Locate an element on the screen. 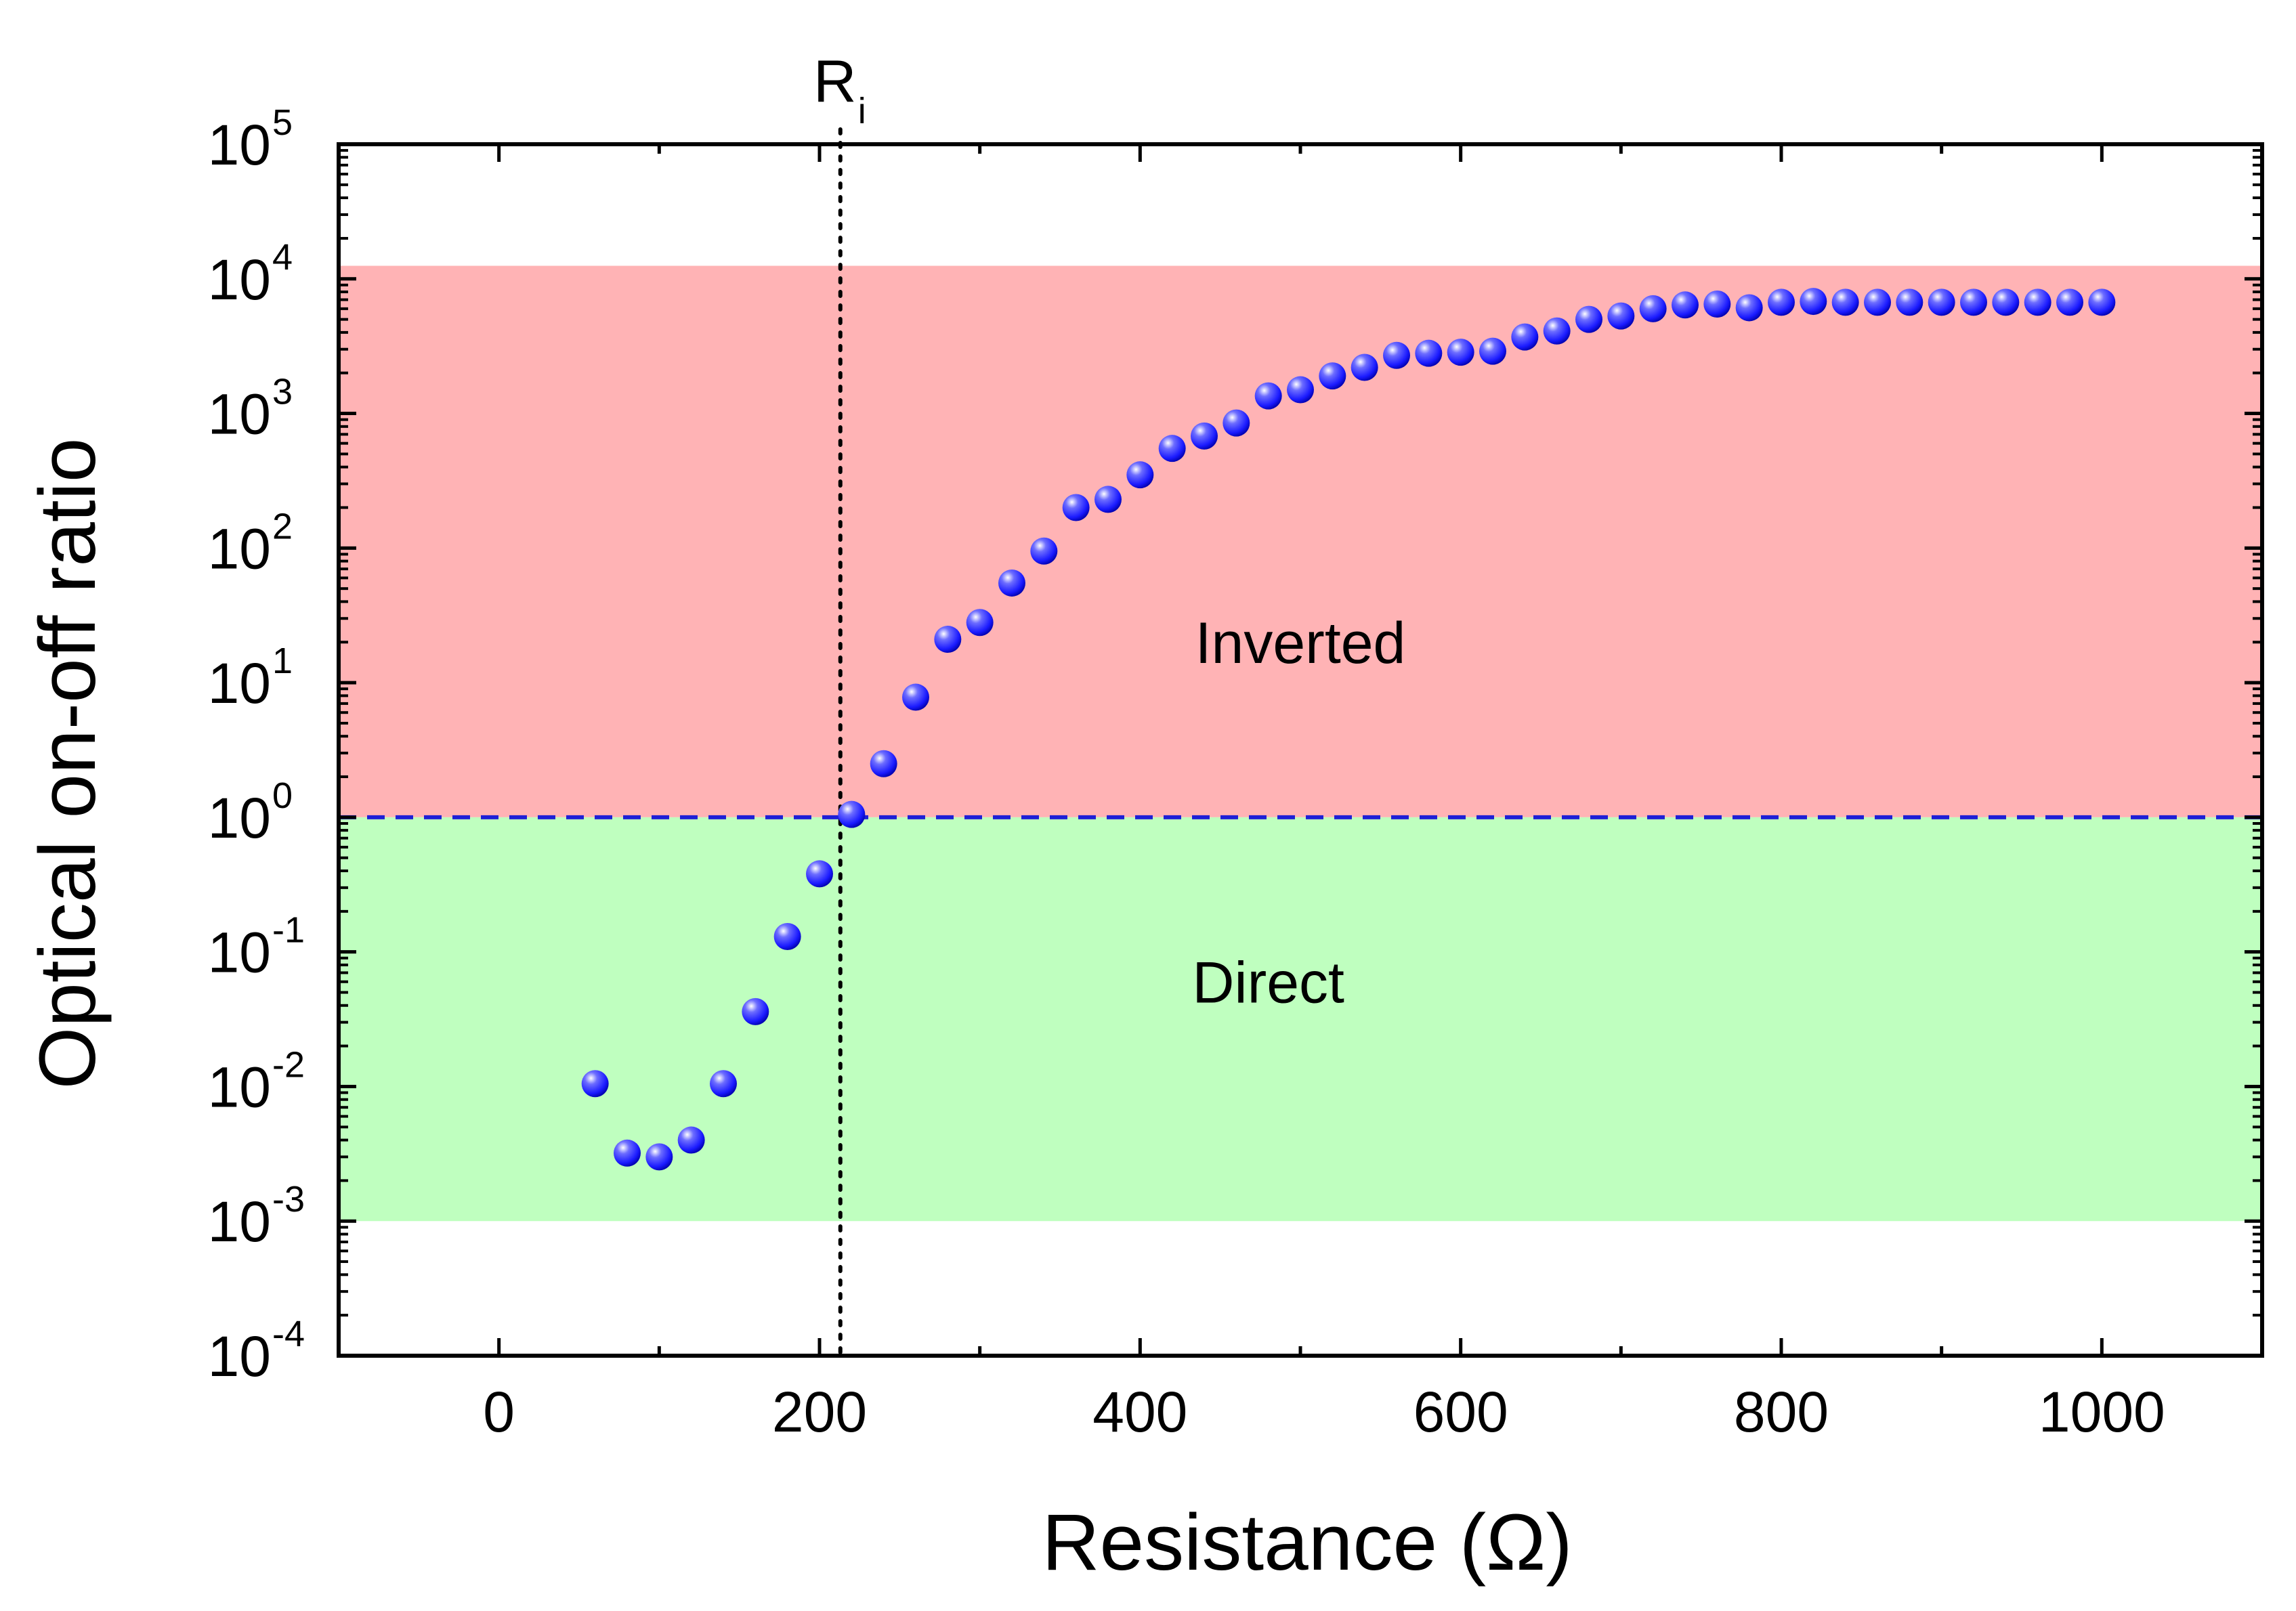  y-tick-exponent: 0 is located at coordinates (282, 795).